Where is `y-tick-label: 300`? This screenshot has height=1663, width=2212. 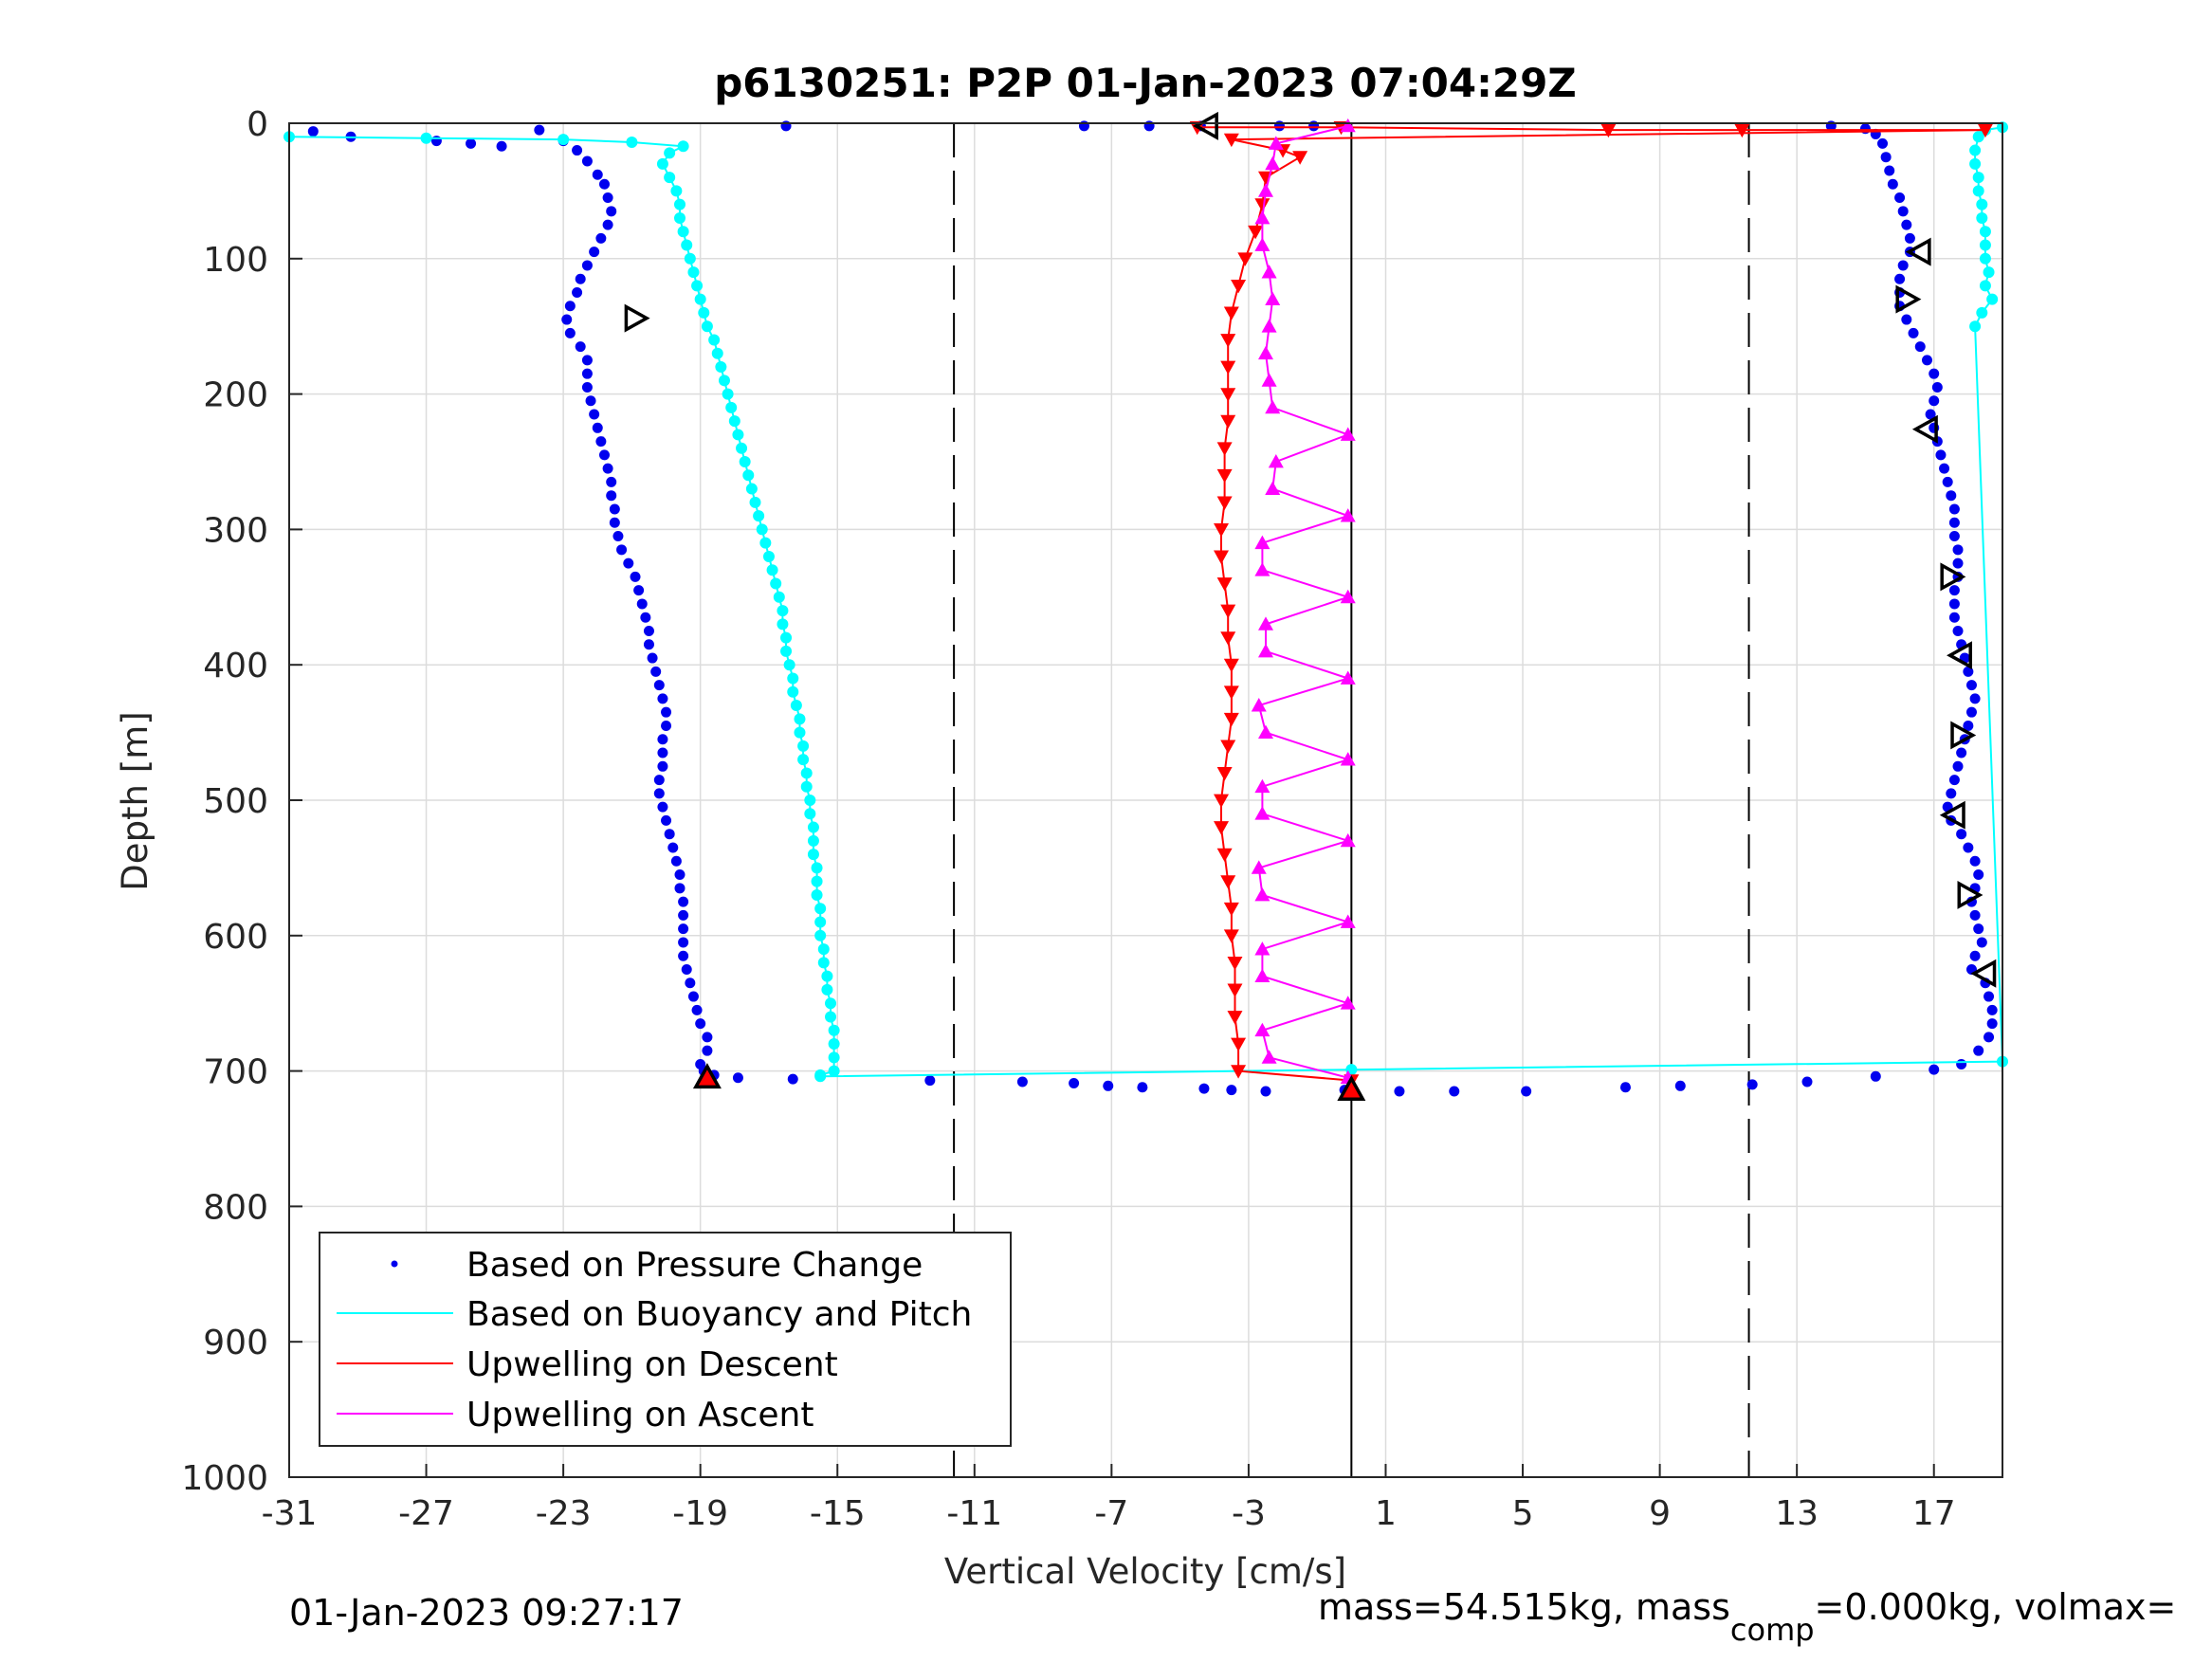
y-tick-label: 300 is located at coordinates (235, 530).